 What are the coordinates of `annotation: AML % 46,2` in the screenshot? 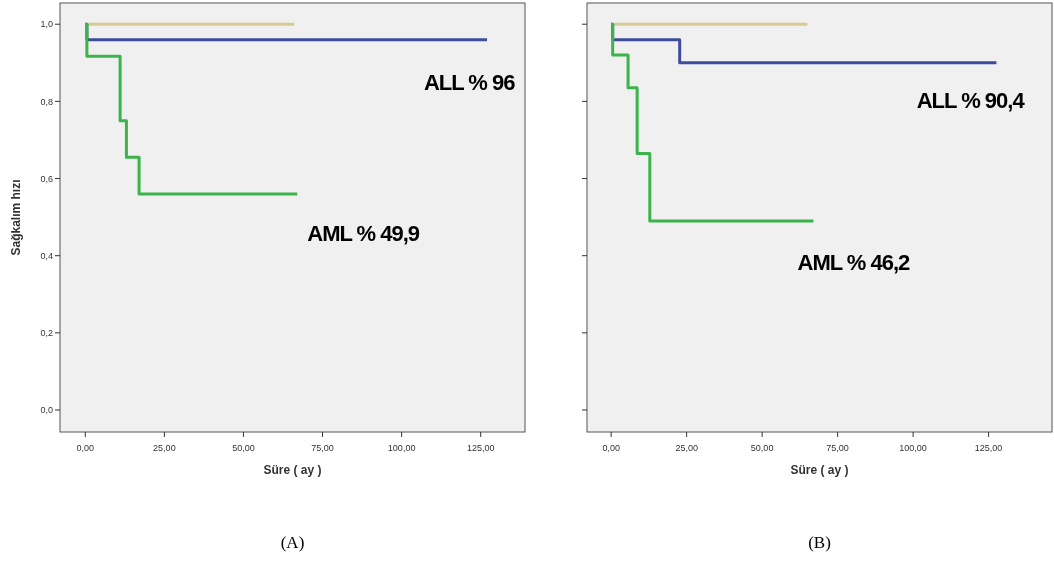 It's located at (854, 262).